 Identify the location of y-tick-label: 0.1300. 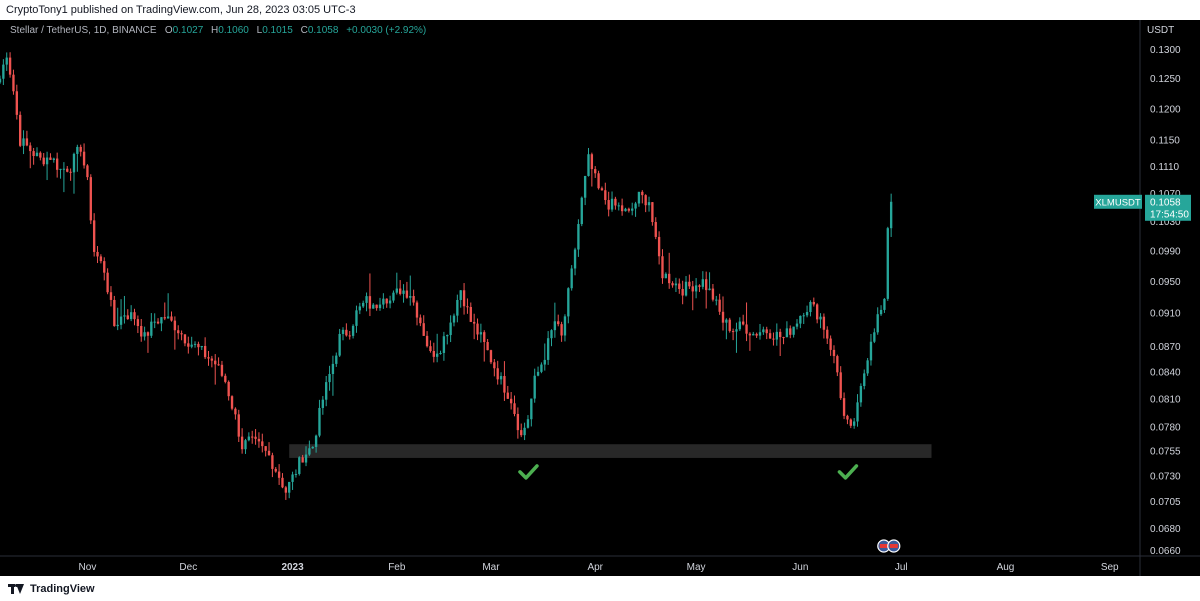
(1165, 50).